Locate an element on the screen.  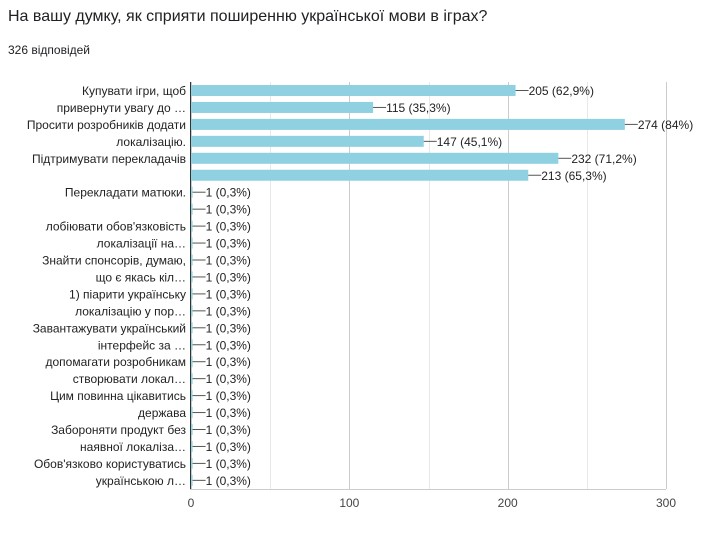
category-label: допомагати розробникам is located at coordinates (115, 362).